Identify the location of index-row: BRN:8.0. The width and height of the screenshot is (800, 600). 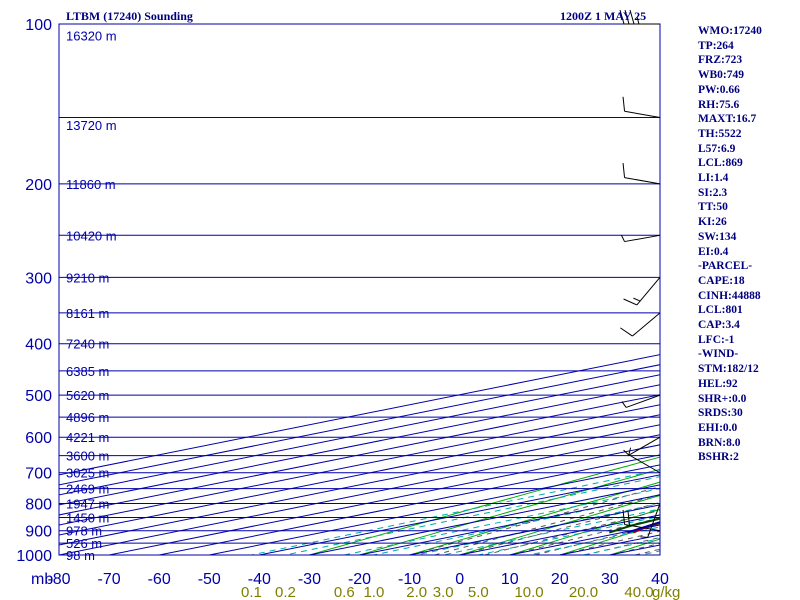
(719, 442).